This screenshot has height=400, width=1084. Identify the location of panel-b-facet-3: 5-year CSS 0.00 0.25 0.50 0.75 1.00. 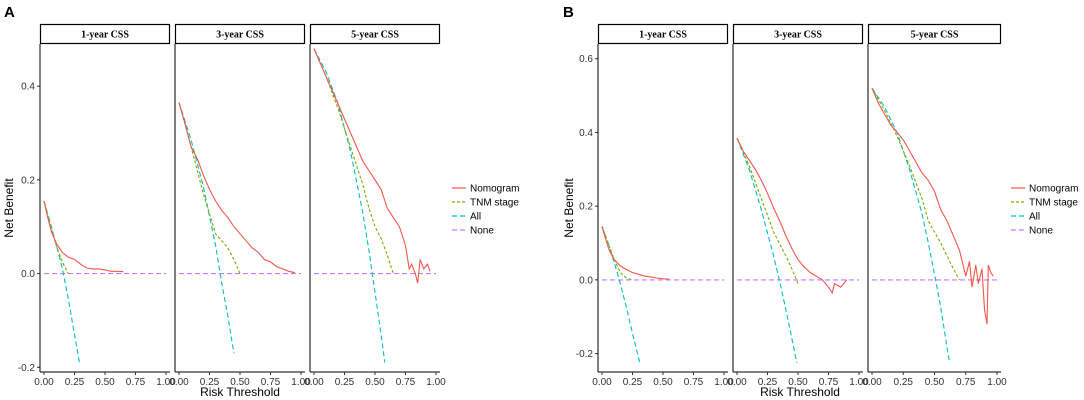
(934, 205).